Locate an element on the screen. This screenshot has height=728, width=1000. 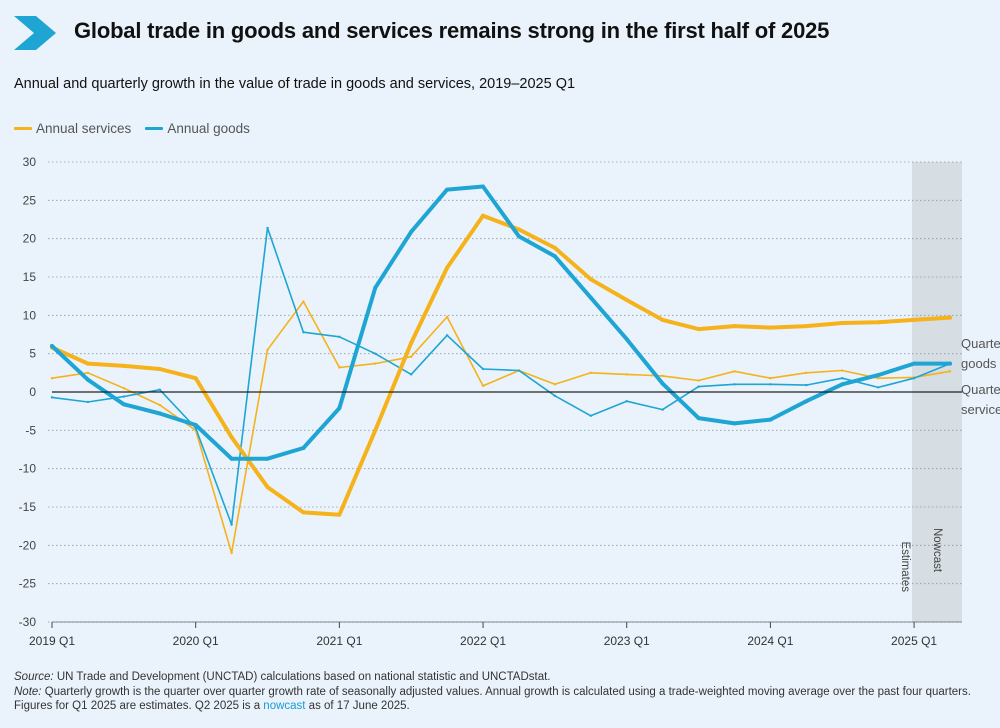
x-tick-label: 2019 Q1 is located at coordinates (52, 641).